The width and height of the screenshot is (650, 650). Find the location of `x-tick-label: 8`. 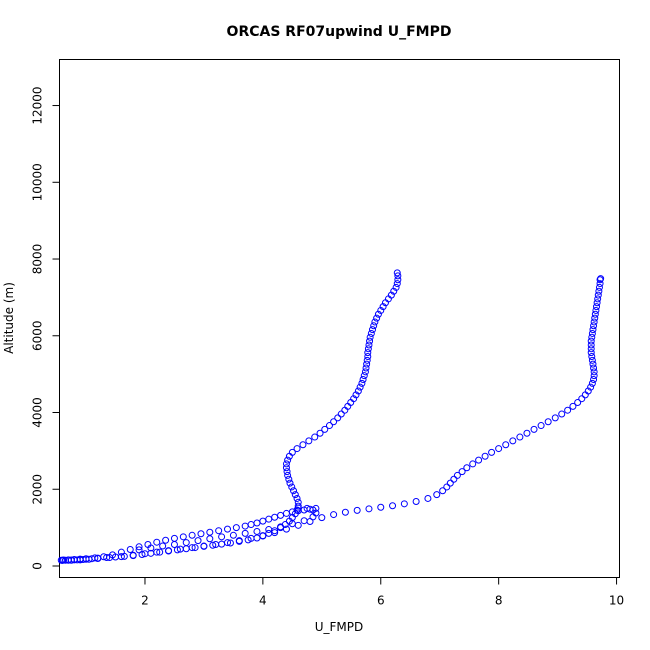

x-tick-label: 8 is located at coordinates (499, 601).